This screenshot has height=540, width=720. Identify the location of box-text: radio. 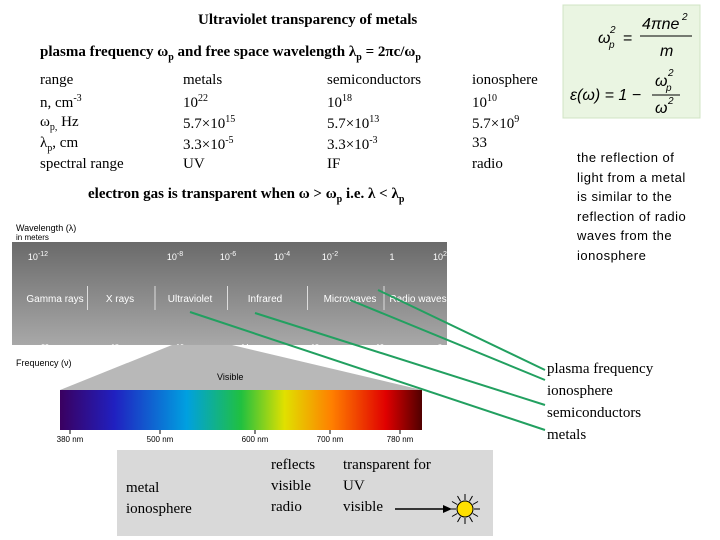
(286, 507).